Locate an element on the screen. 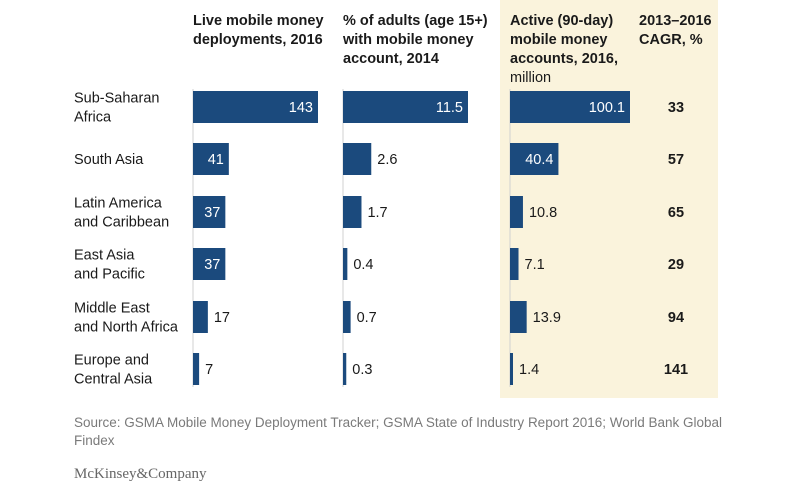 This screenshot has width=803, height=492. category-label: Central Asia is located at coordinates (113, 380).